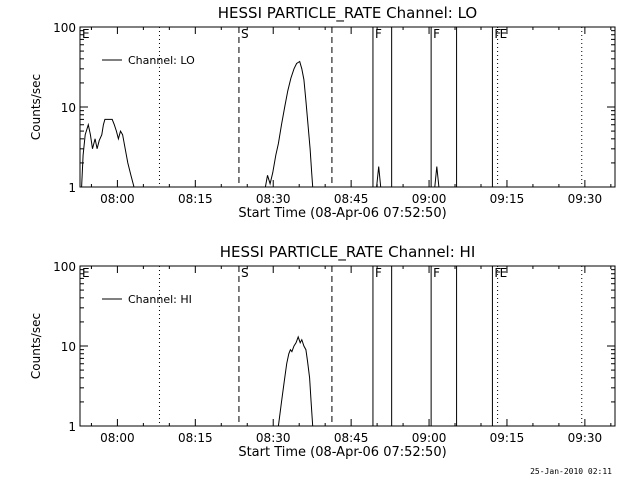 This screenshot has width=640, height=485. What do you see at coordinates (571, 471) in the screenshot?
I see `footer-timestamp: 25-Jan-2010 02:11` at bounding box center [571, 471].